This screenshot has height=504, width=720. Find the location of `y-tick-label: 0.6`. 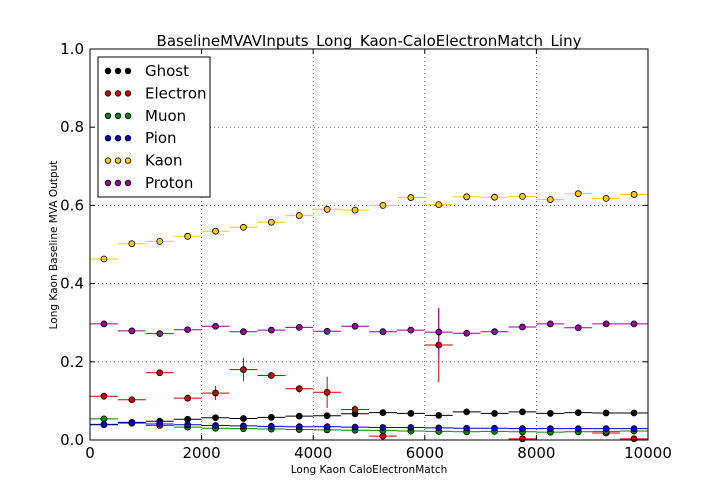

y-tick-label: 0.6 is located at coordinates (72, 205).